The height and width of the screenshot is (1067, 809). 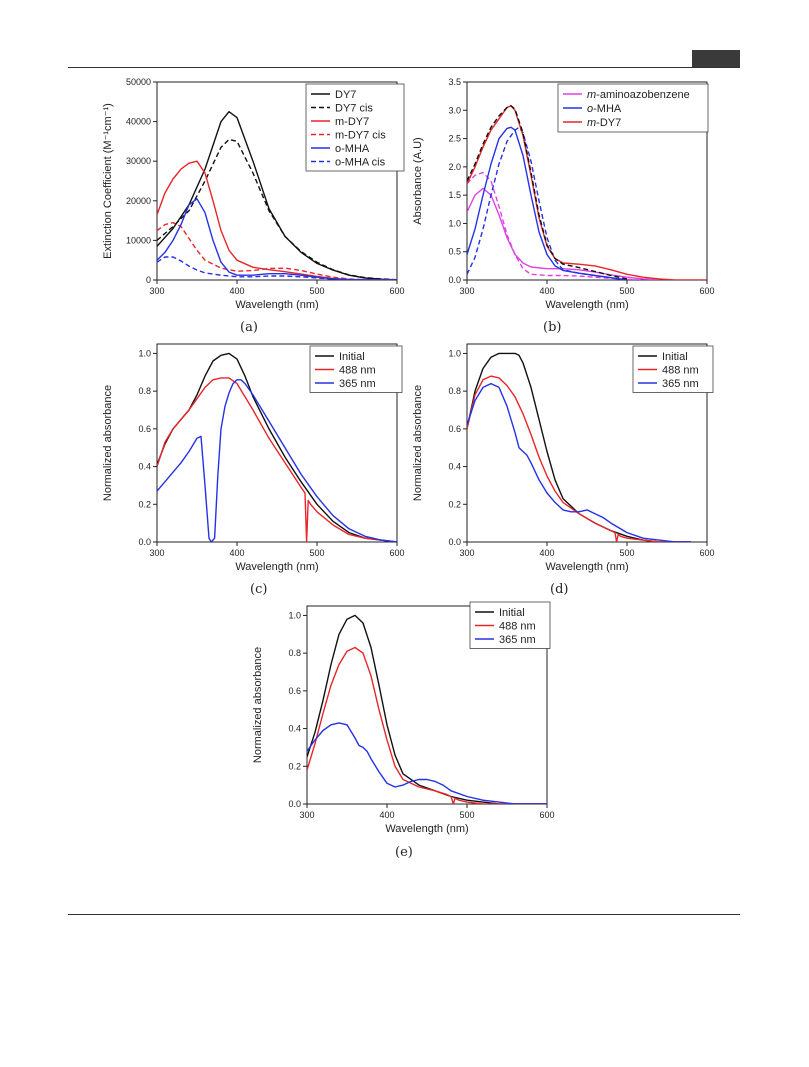 I want to click on caption-b: (b), so click(x=552, y=327).